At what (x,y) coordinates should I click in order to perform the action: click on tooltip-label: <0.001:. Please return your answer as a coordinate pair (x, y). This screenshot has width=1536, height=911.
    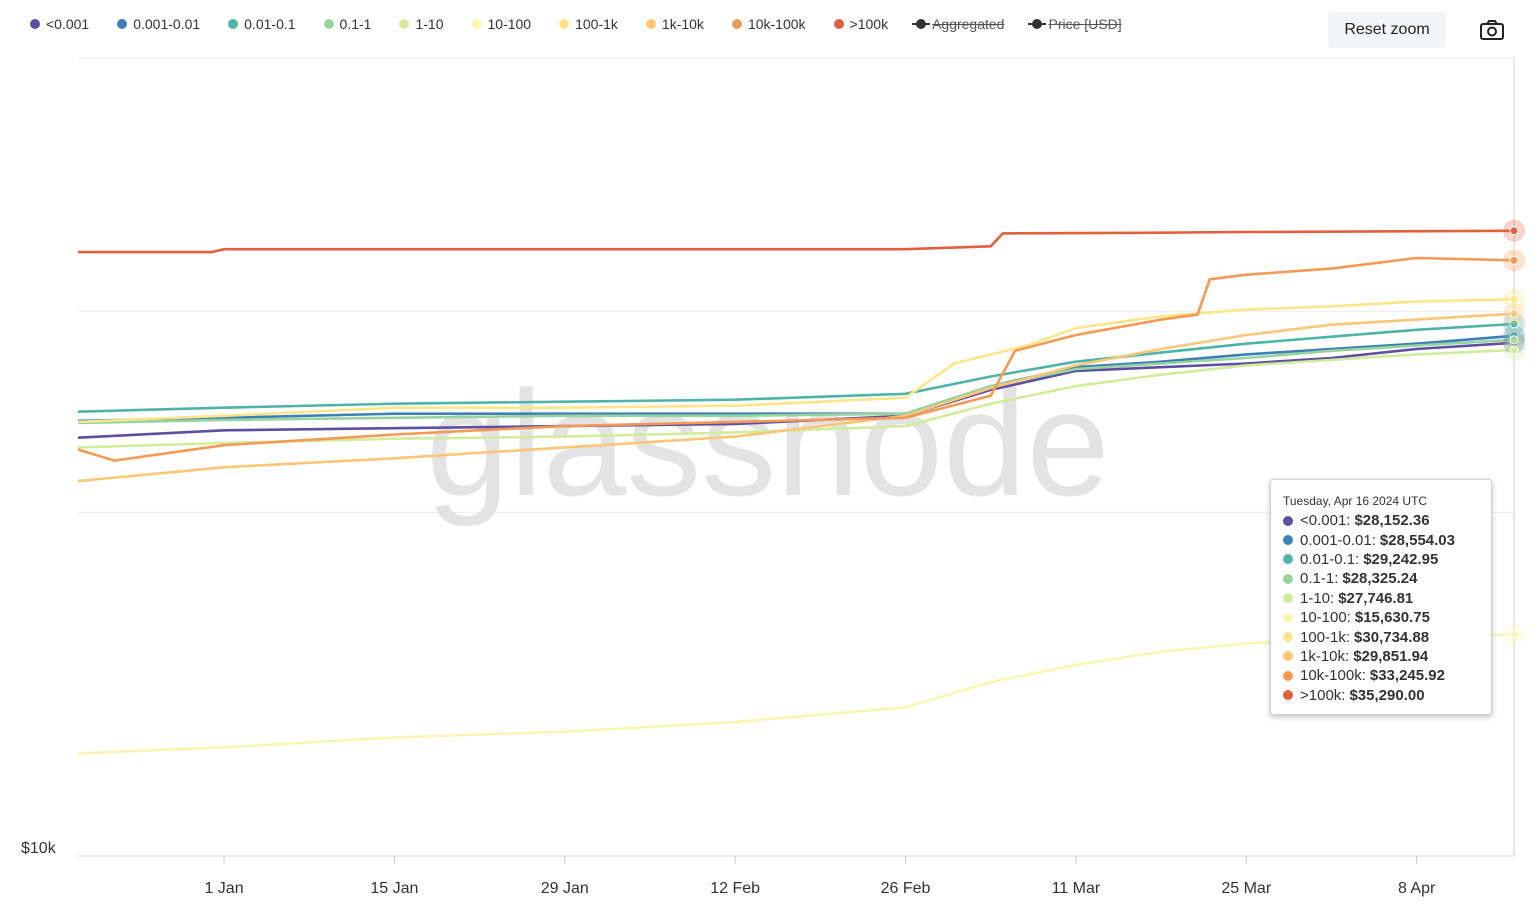
    Looking at the image, I should click on (1325, 521).